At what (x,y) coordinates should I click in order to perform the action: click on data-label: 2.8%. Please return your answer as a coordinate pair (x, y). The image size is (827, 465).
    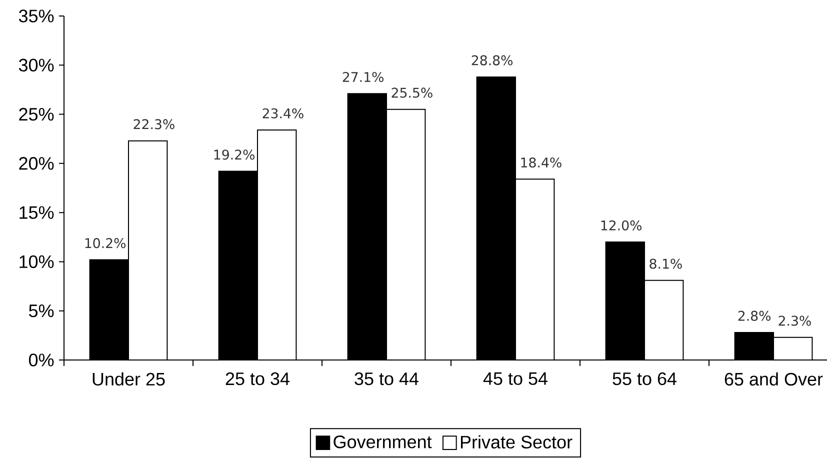
    Looking at the image, I should click on (754, 315).